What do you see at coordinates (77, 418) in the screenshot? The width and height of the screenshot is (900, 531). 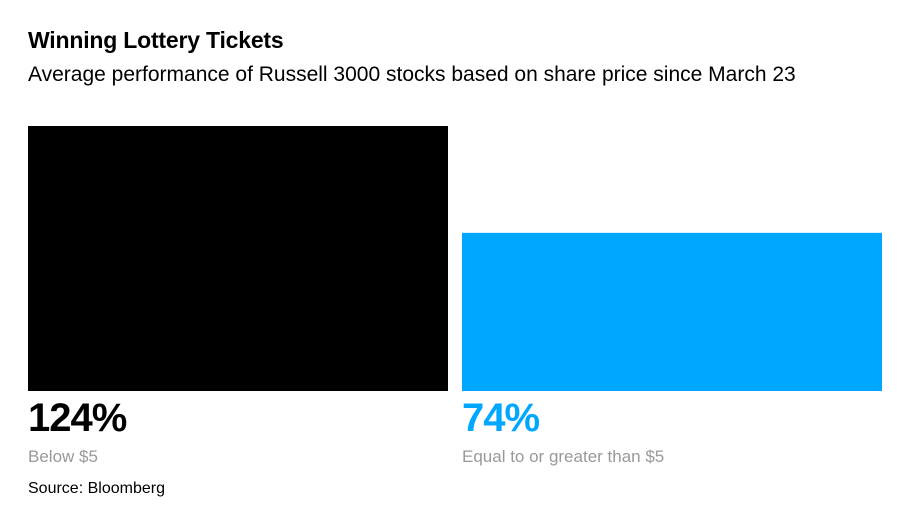 I see `bar-value-label-0: 124%` at bounding box center [77, 418].